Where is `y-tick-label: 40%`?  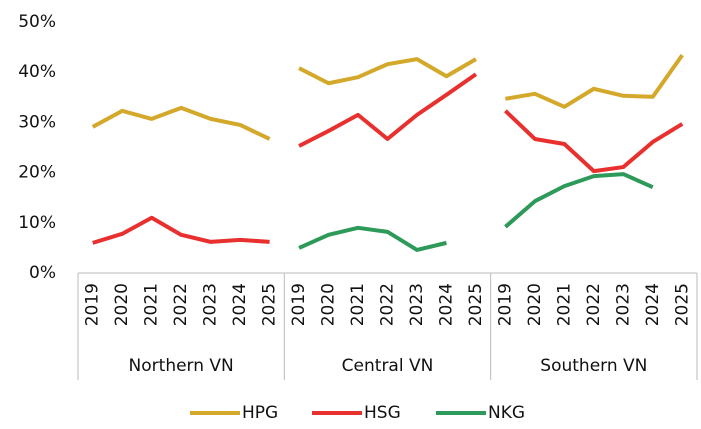
y-tick-label: 40% is located at coordinates (37, 72).